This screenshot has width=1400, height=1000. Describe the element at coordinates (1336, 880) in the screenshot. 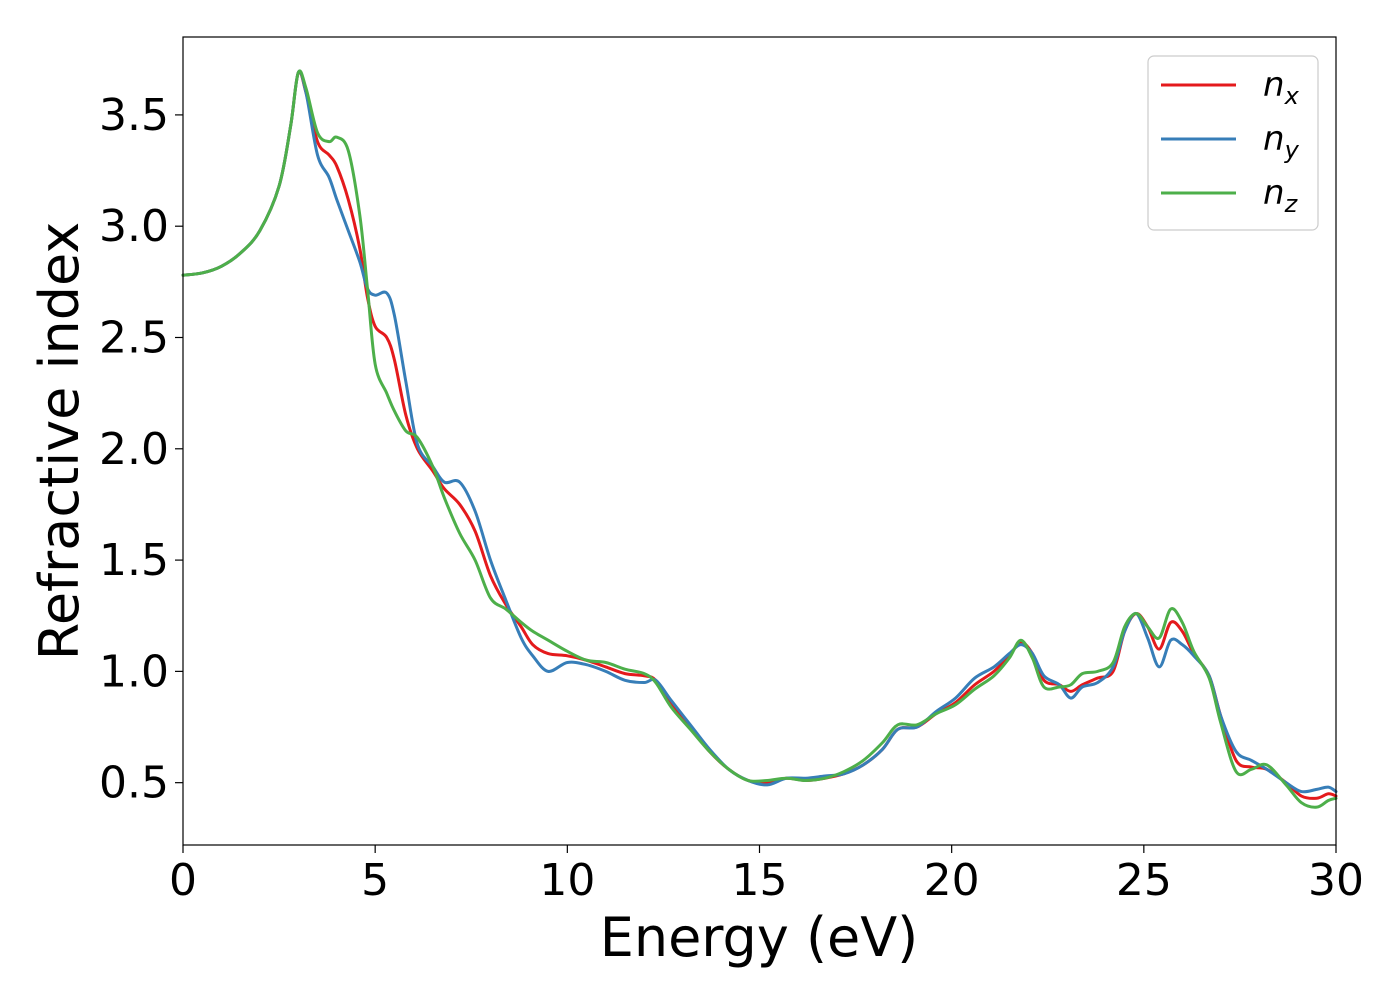

I see `x-tick-label: 30` at that location.